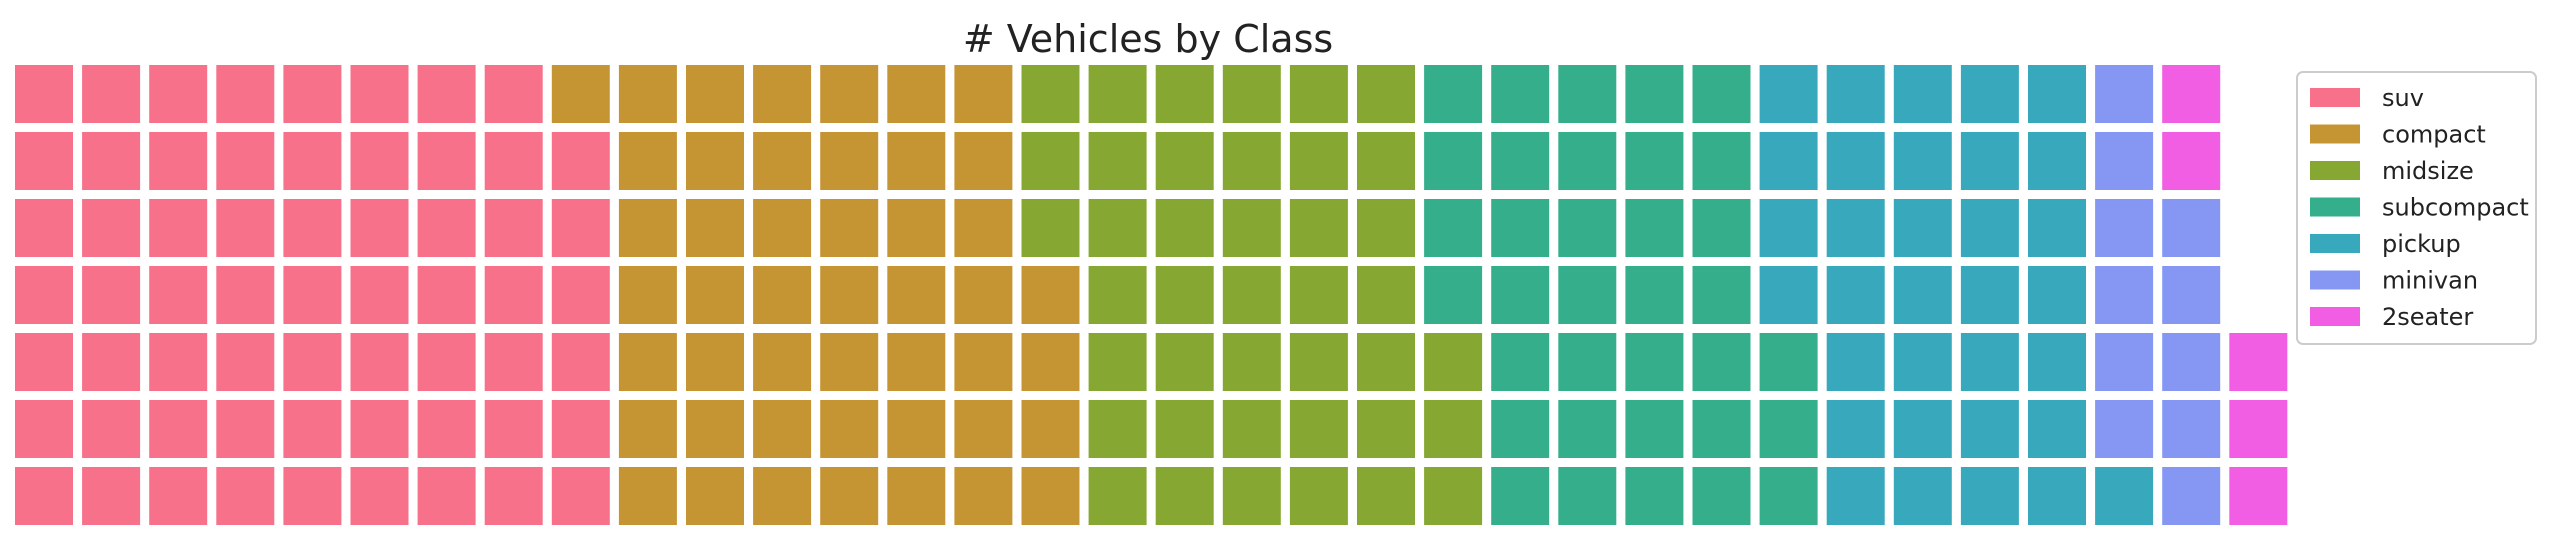 Image resolution: width=2553 pixels, height=549 pixels. What do you see at coordinates (2455, 208) in the screenshot?
I see `legend-label-subcompact: subcompact` at bounding box center [2455, 208].